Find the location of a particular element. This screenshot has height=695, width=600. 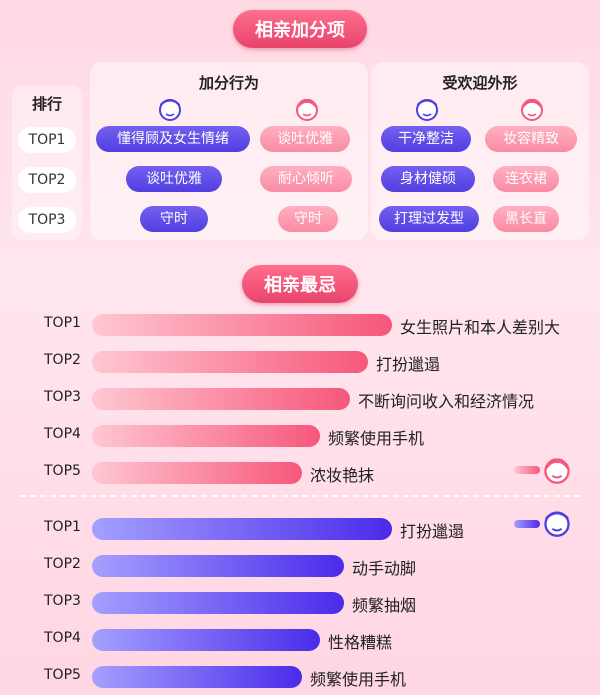

appearance-male-2: 身材健硕 is located at coordinates (428, 179).